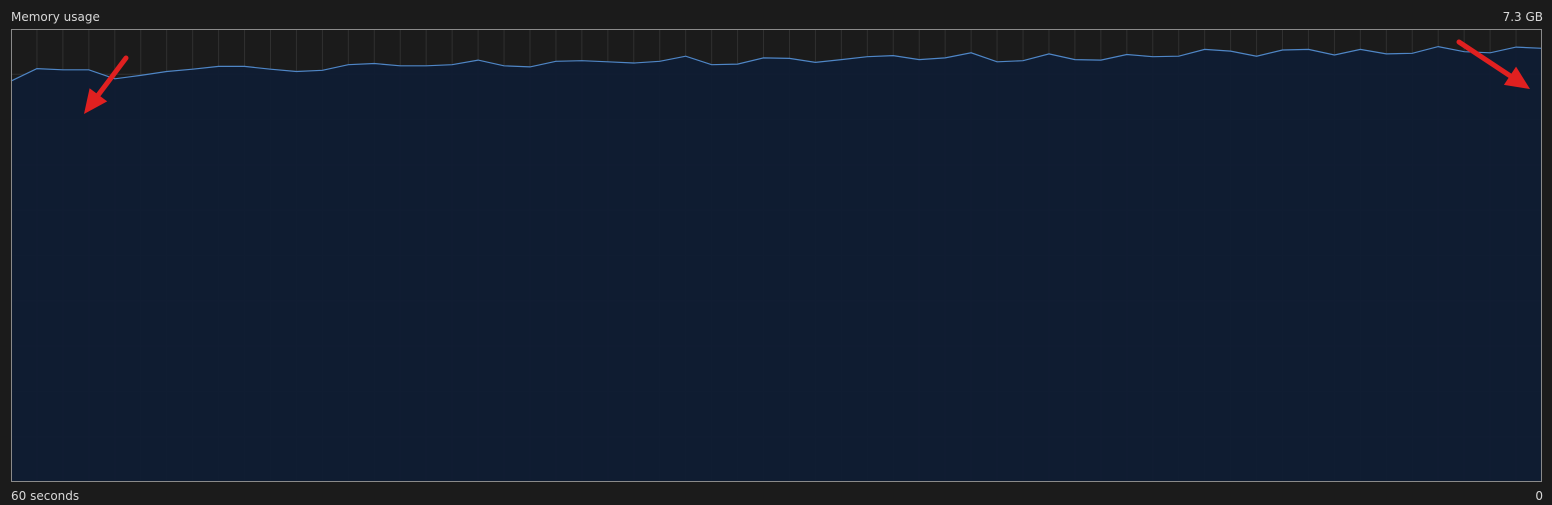 The height and width of the screenshot is (505, 1552). I want to click on y-max-label: 7.3 GB, so click(1522, 17).